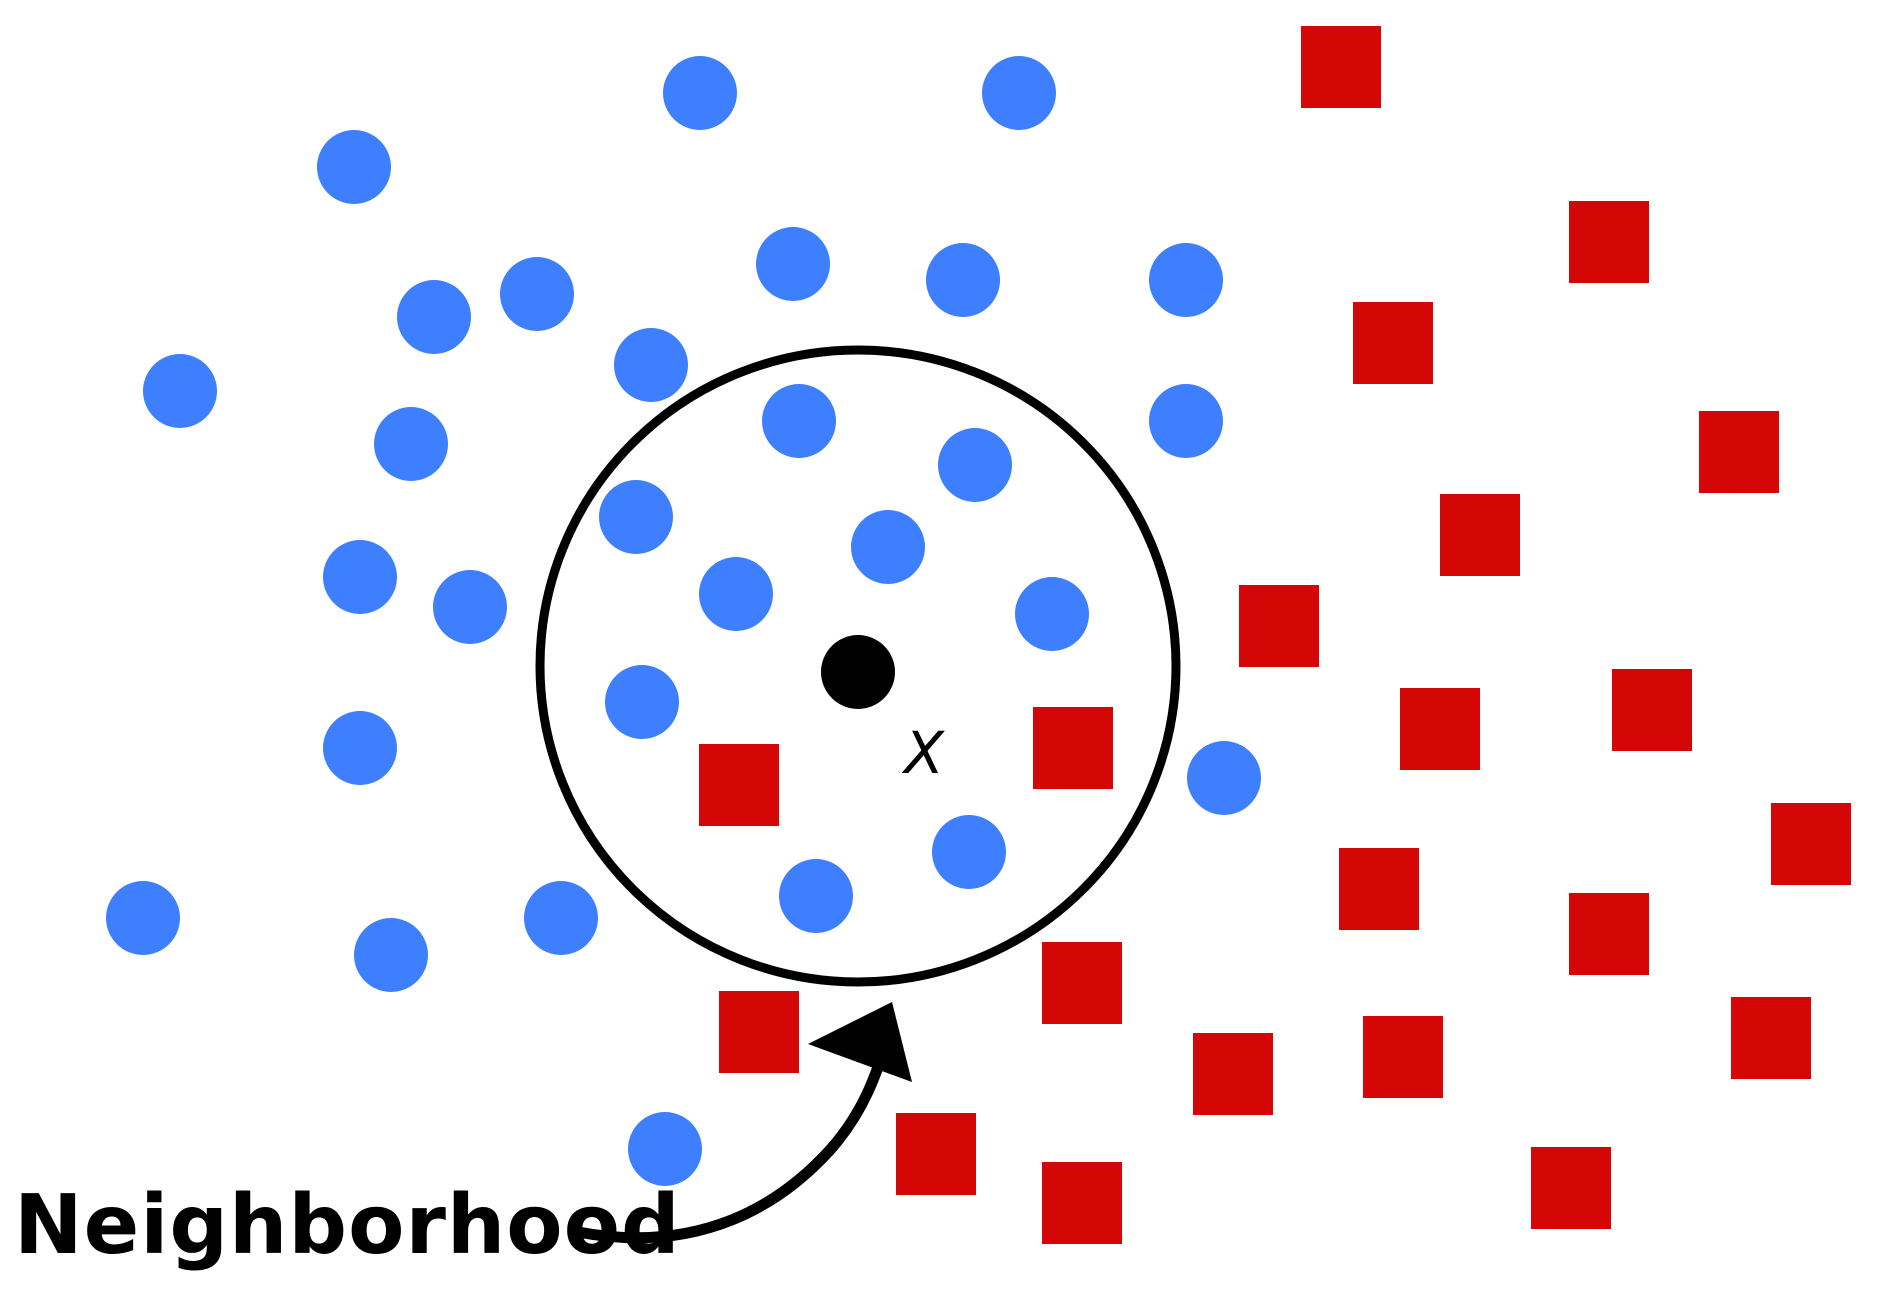  I want to click on neighborhood-arrow, so click(734, 1134).